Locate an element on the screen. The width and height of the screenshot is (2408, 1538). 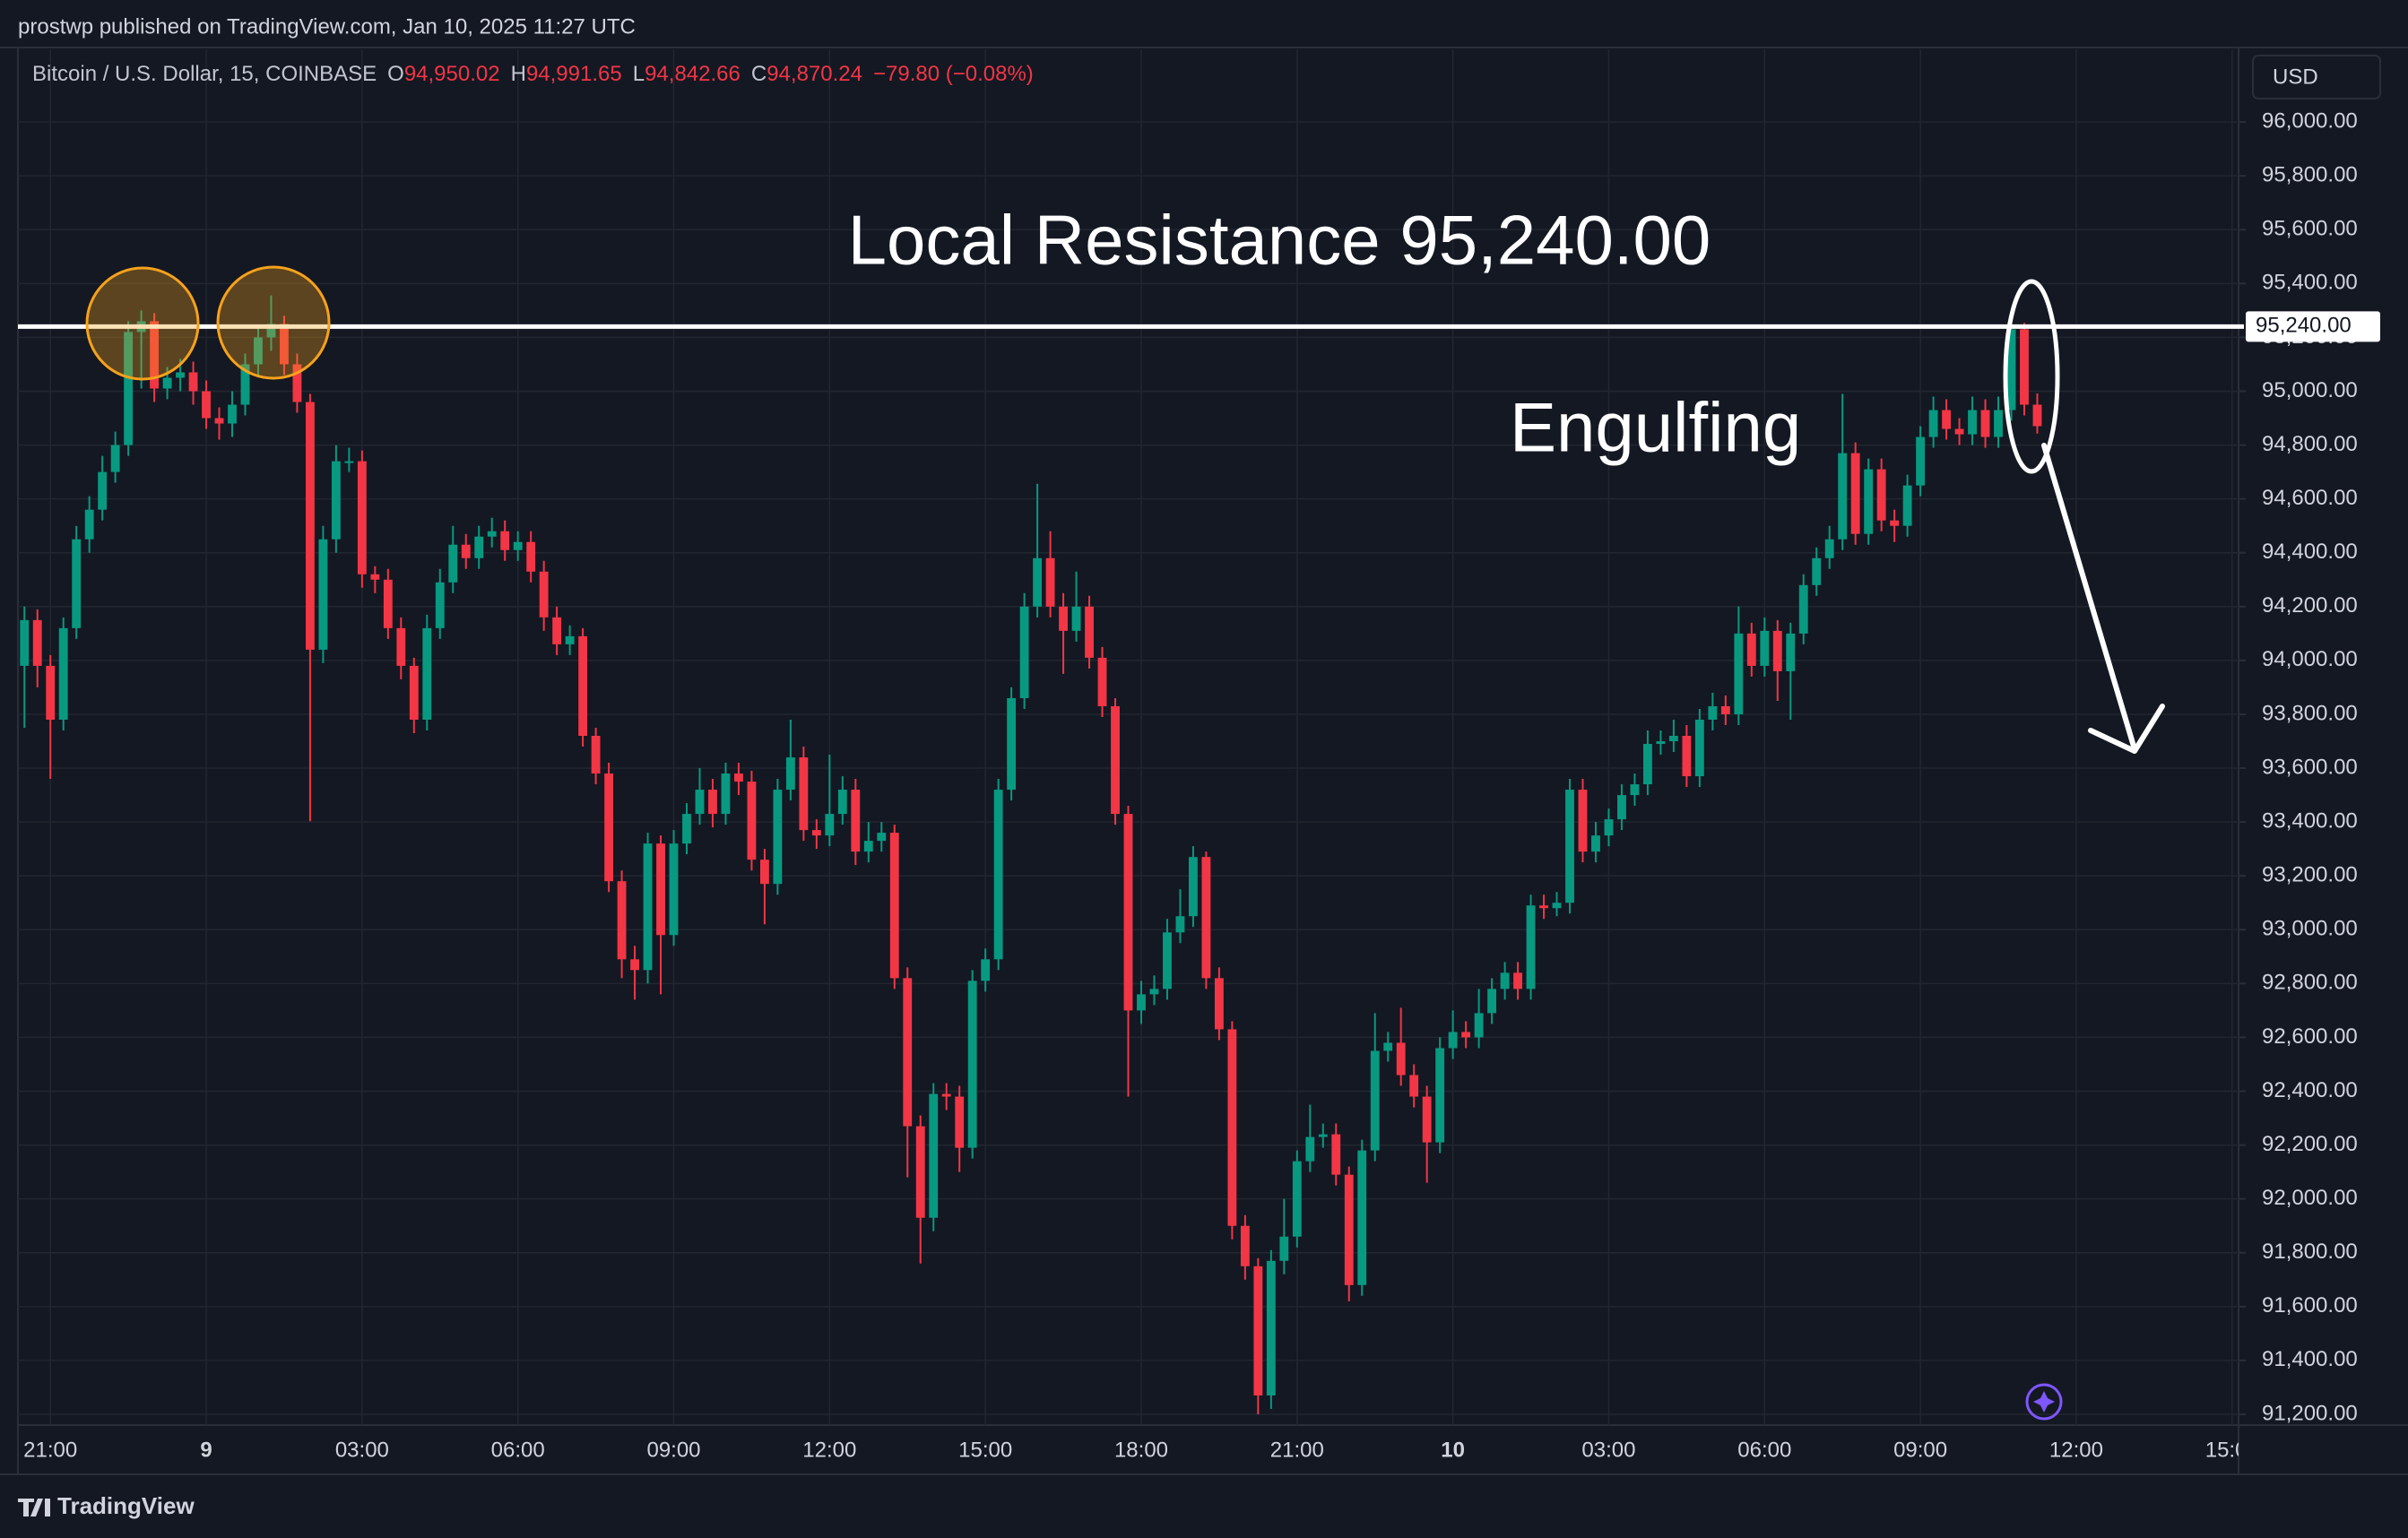
x-tick-label: 18:00 is located at coordinates (1141, 1450).